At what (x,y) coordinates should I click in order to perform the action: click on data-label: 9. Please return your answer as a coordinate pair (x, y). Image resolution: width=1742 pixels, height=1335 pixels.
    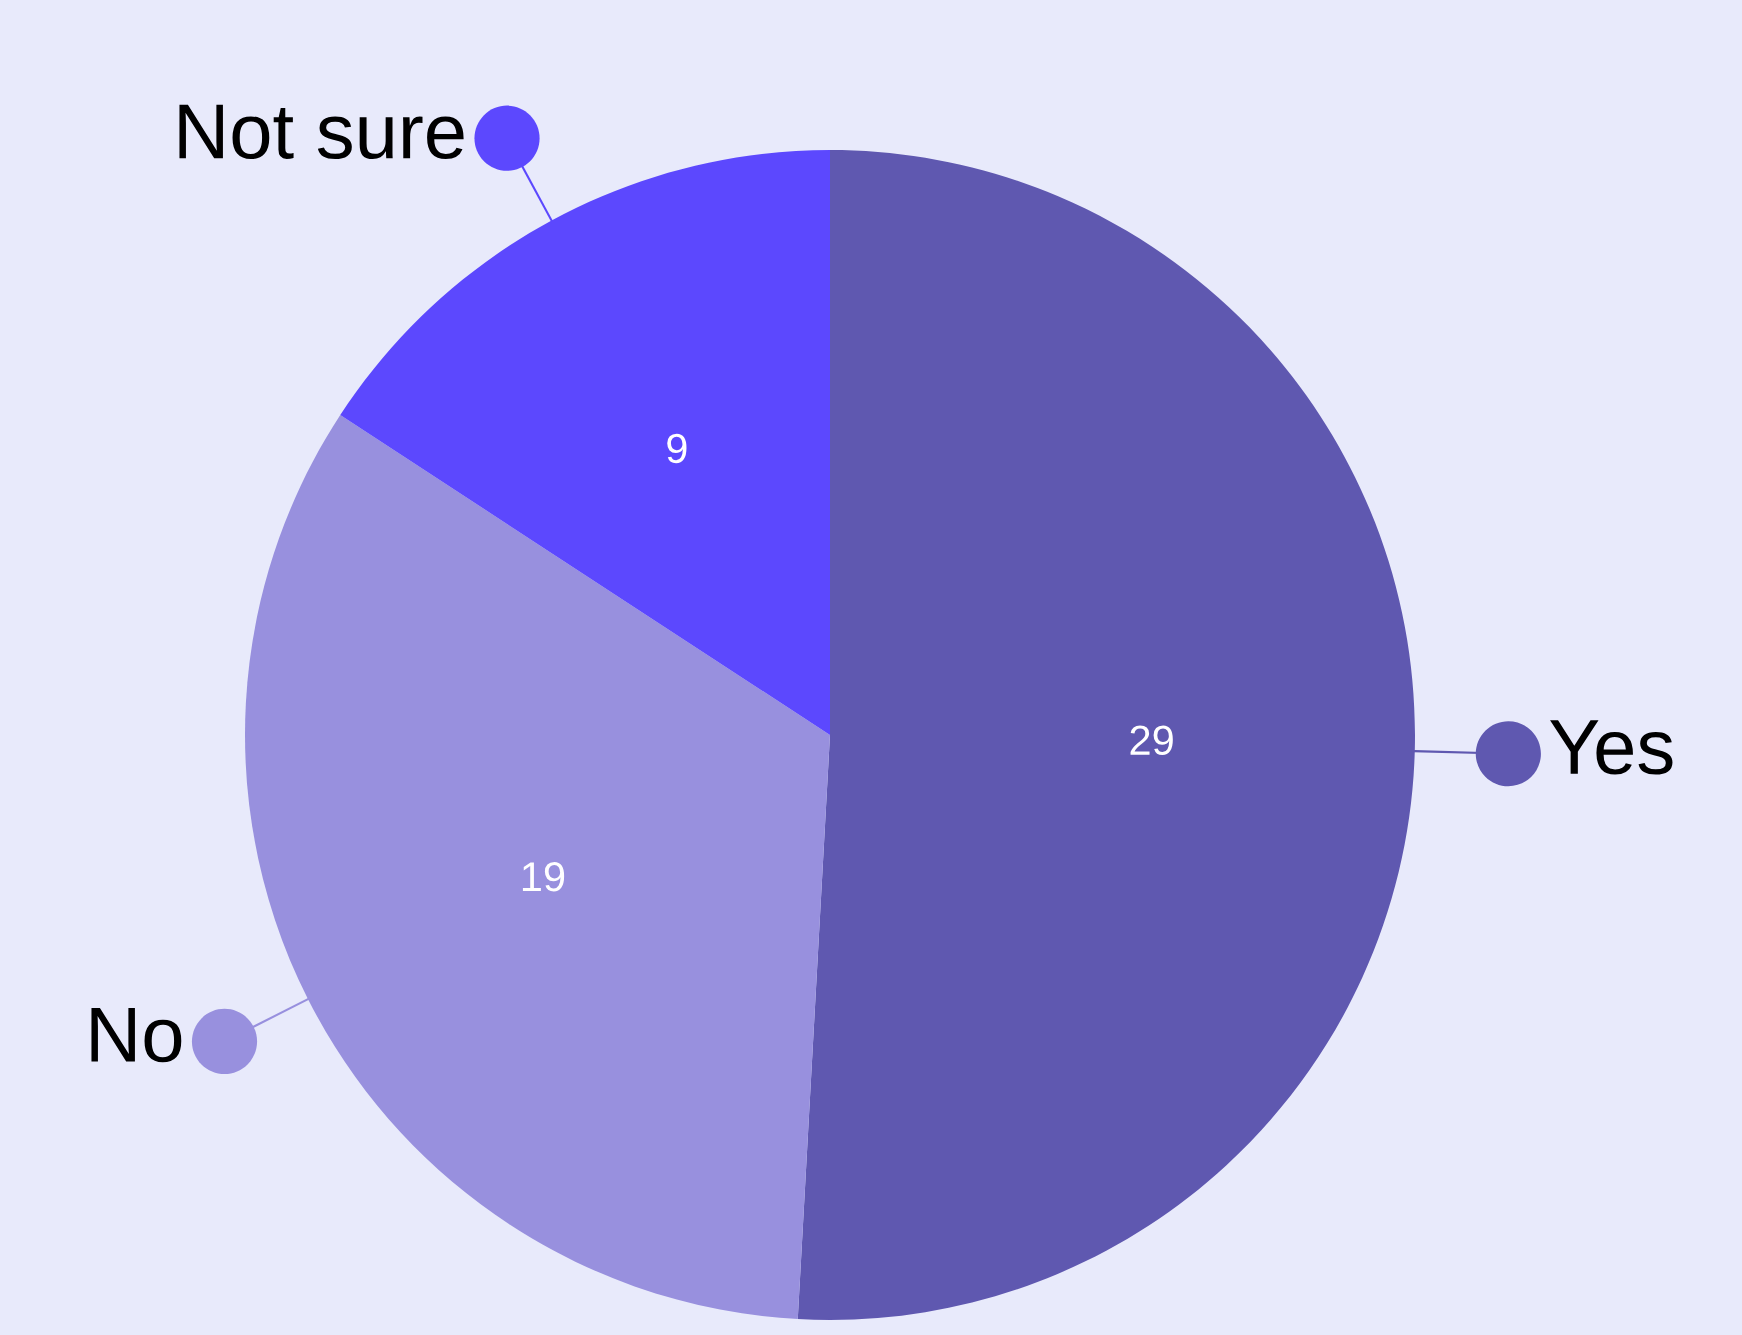
    Looking at the image, I should click on (677, 448).